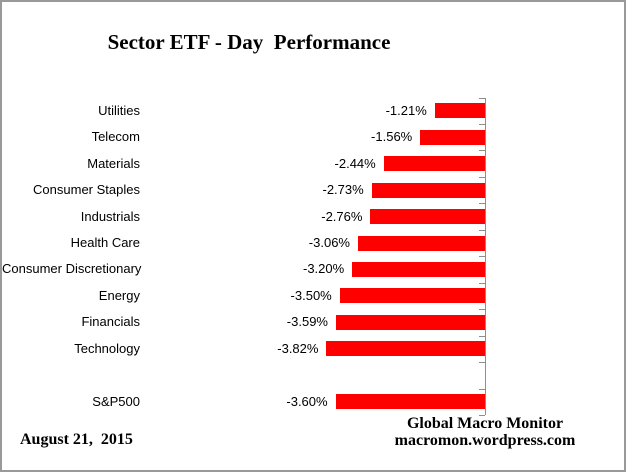 This screenshot has height=472, width=626. Describe the element at coordinates (406, 110) in the screenshot. I see `value-label: -1.21%` at that location.